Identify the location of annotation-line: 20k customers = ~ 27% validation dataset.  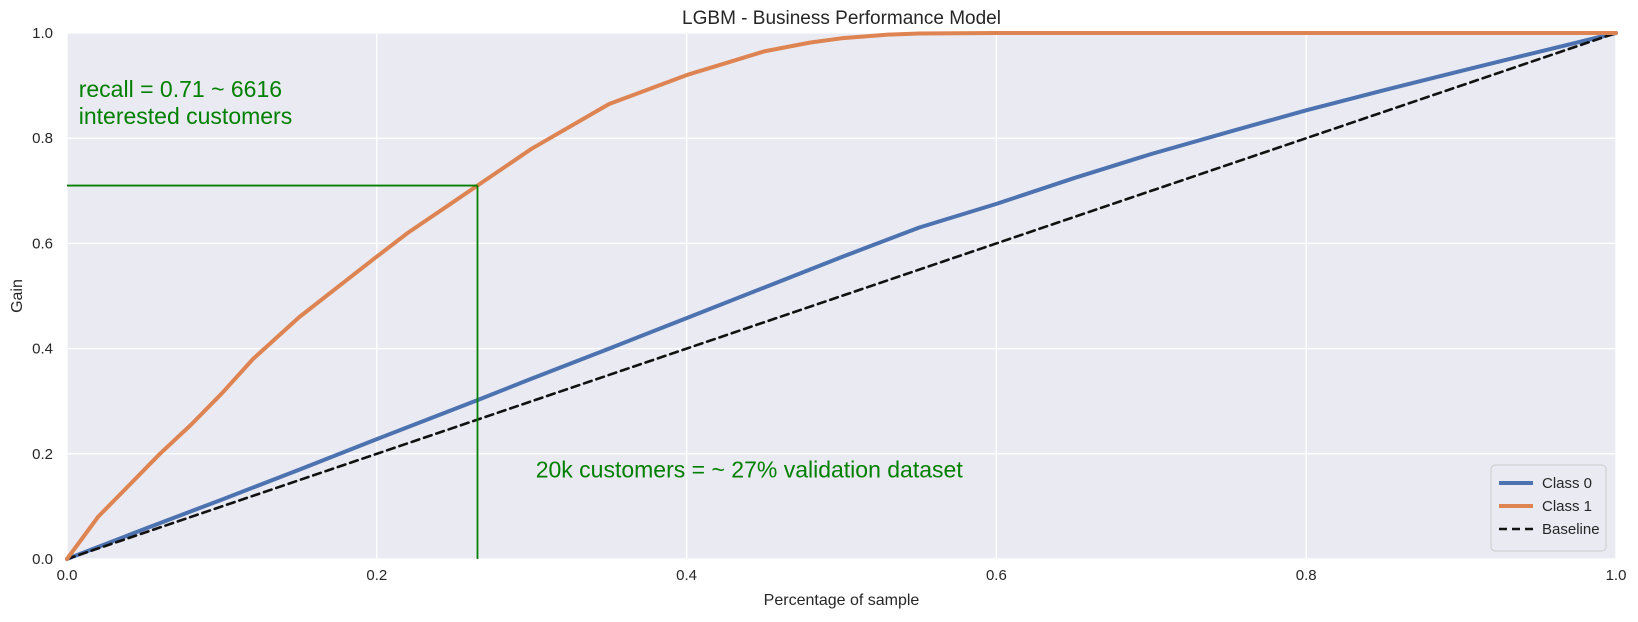
(750, 469).